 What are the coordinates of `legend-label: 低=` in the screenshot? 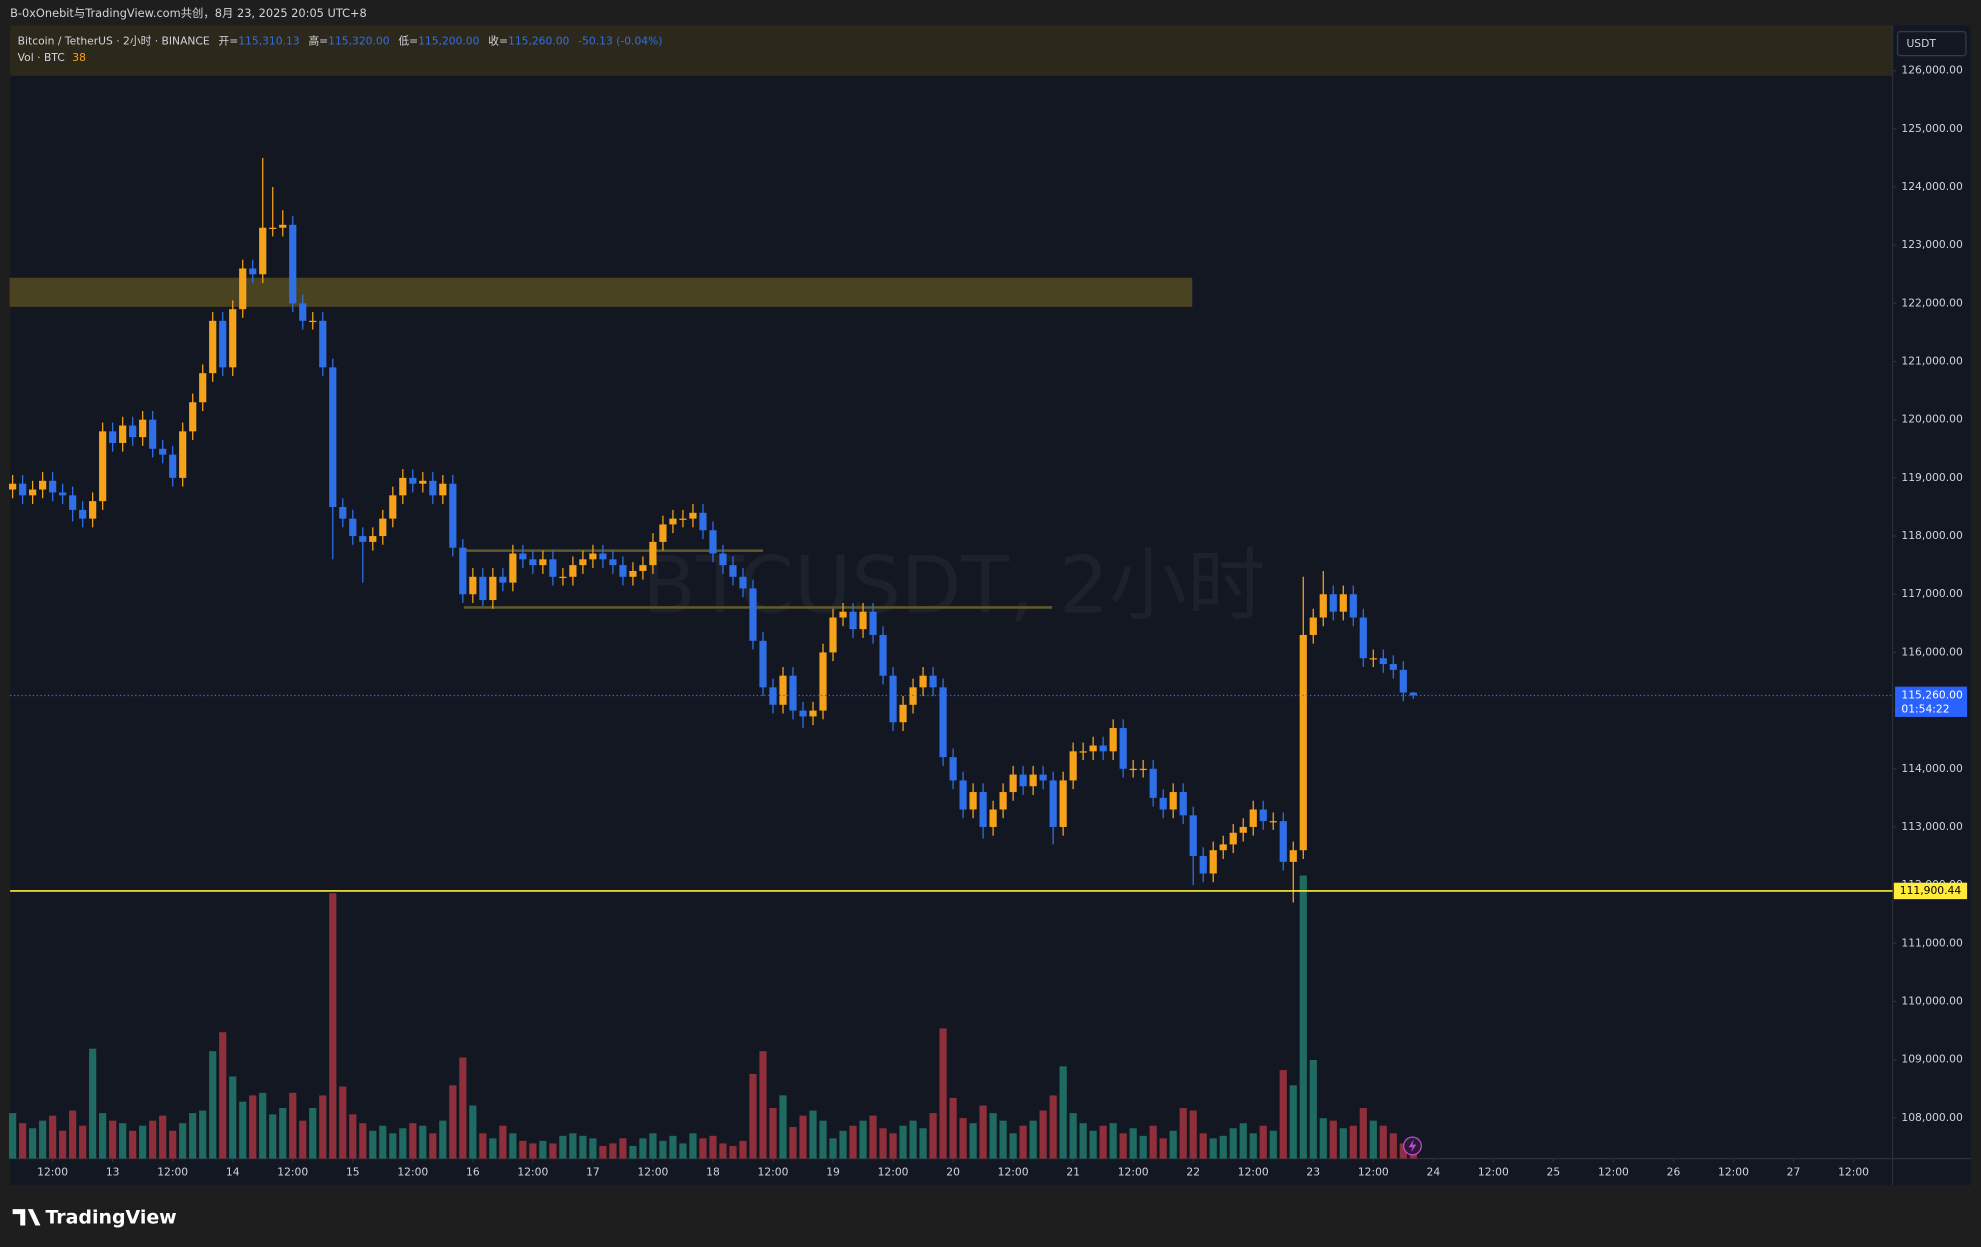 It's located at (408, 41).